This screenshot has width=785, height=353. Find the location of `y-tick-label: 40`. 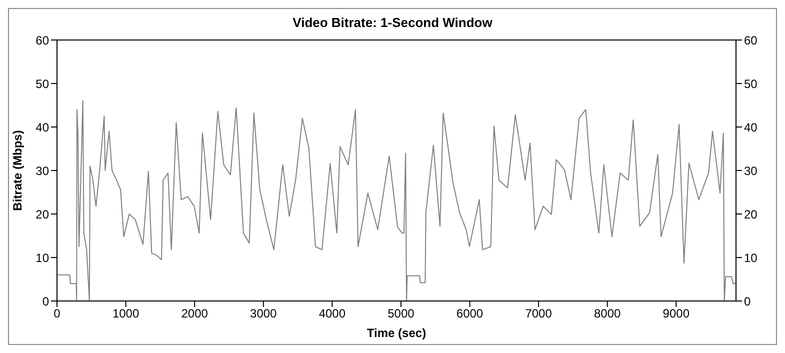

y-tick-label: 40 is located at coordinates (43, 127).